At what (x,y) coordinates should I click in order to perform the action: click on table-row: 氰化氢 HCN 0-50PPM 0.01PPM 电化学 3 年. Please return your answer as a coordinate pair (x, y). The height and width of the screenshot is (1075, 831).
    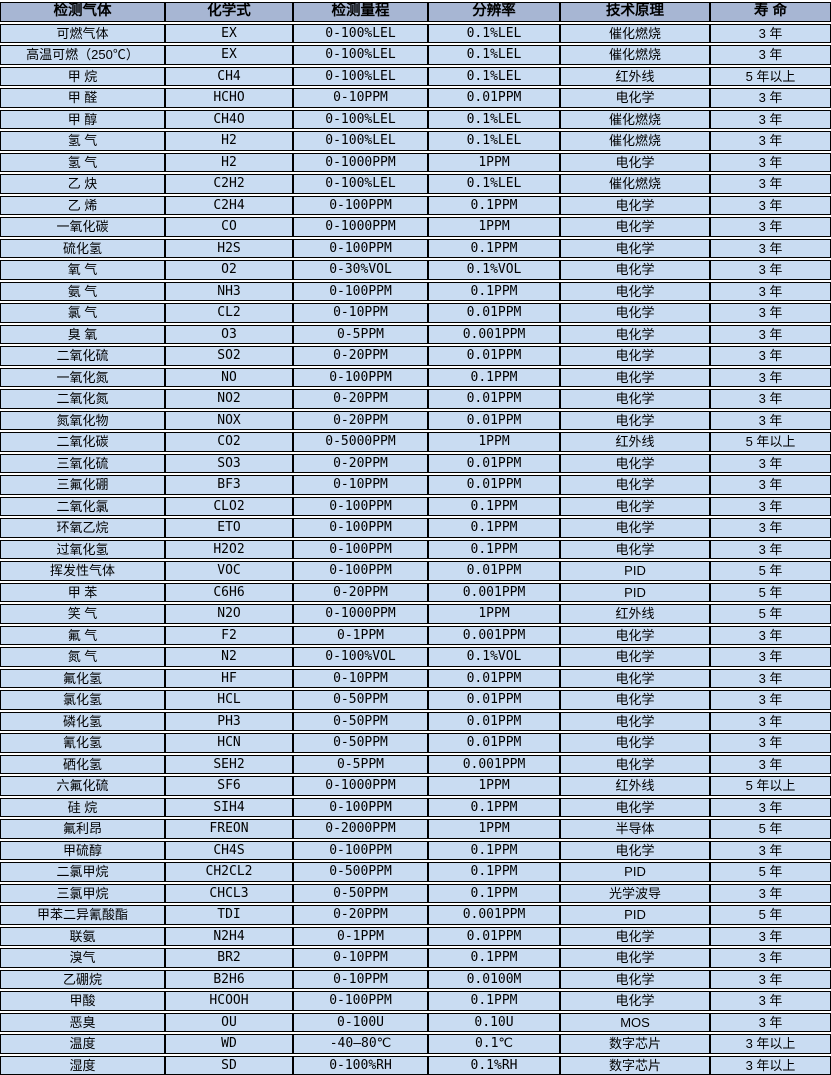
    Looking at the image, I should click on (415, 743).